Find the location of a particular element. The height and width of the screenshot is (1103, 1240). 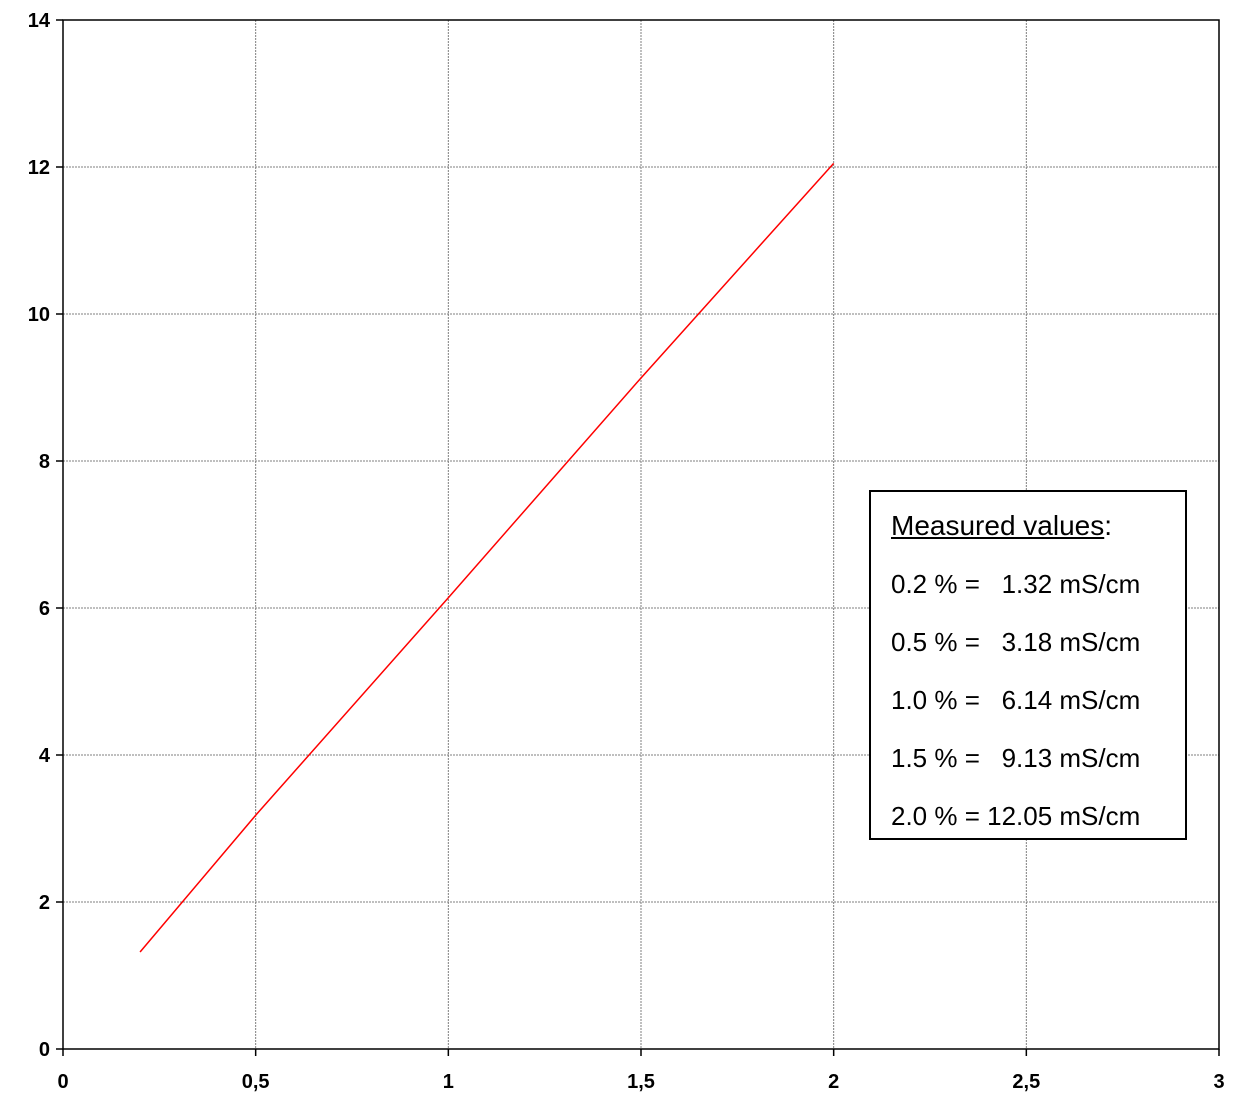

x-tick-label-0: 0 is located at coordinates (62, 1082).